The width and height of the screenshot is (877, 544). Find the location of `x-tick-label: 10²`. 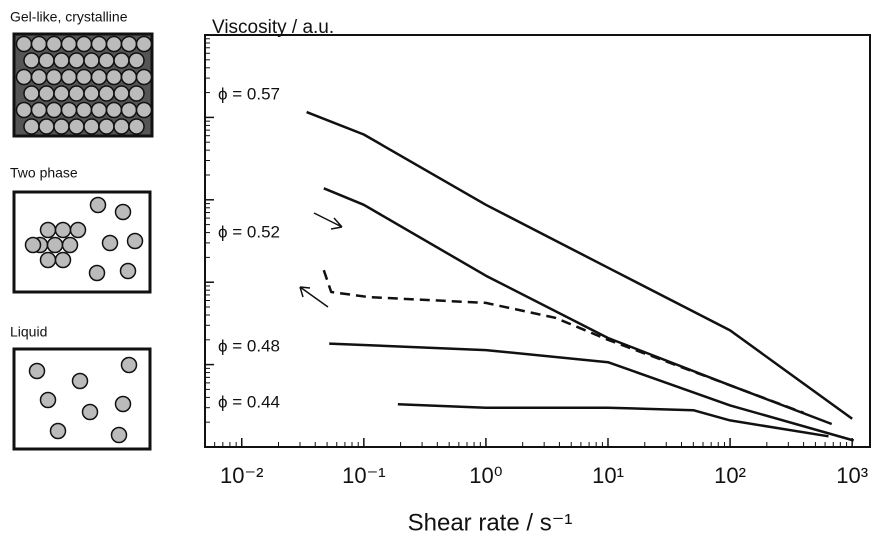

x-tick-label: 10² is located at coordinates (730, 475).